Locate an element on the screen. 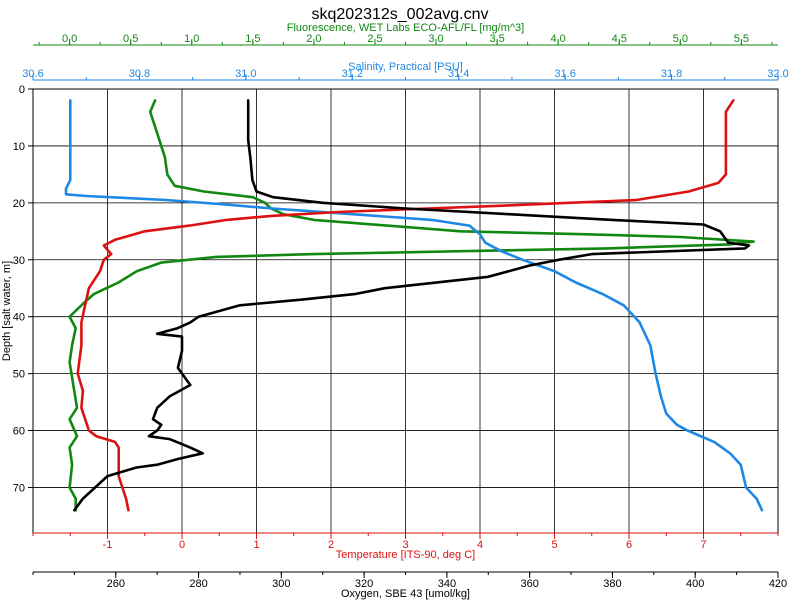 This screenshot has height=600, width=800. x-tick-label: 380 is located at coordinates (612, 584).